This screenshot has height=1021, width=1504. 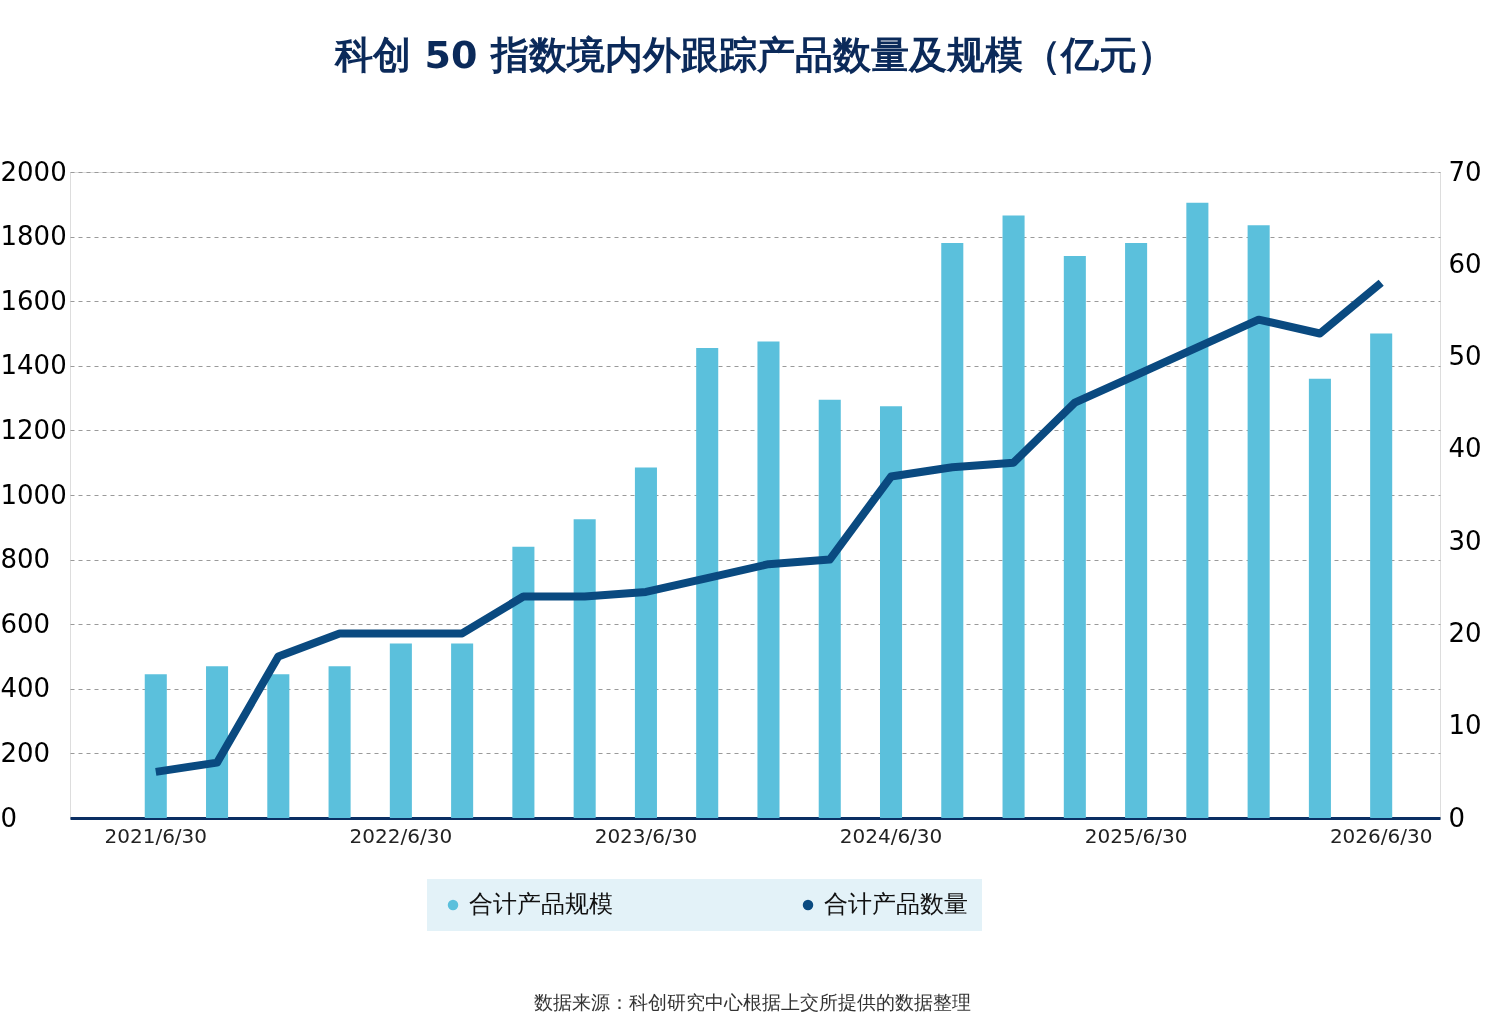 I want to click on y-tick-label: 600, so click(x=25, y=623).